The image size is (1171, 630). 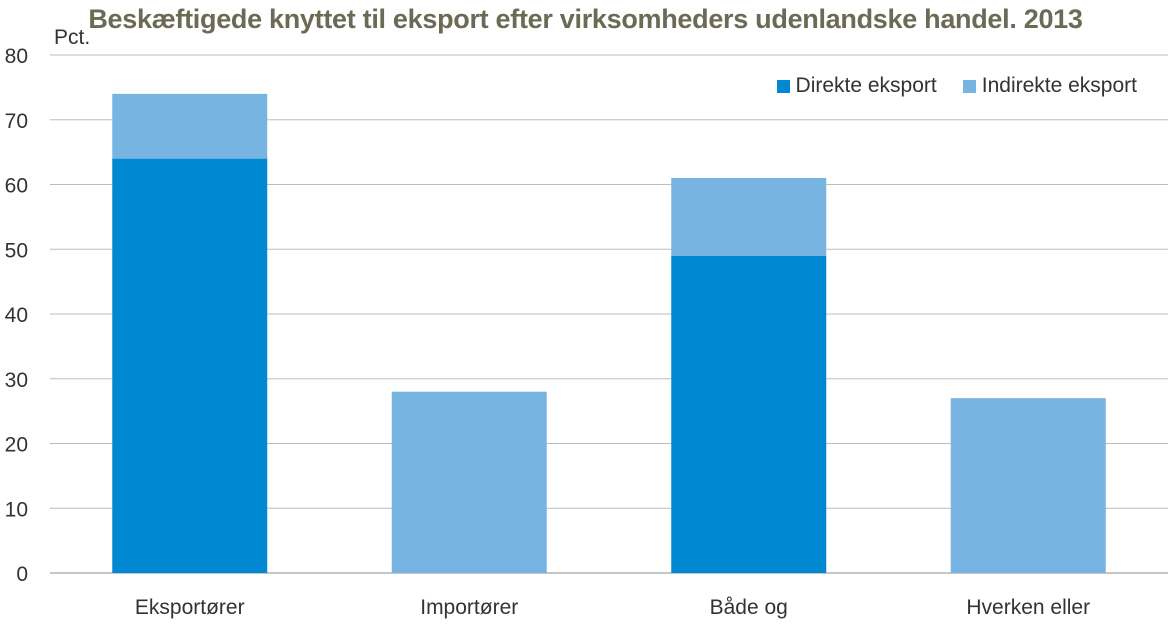 I want to click on legend-label-indirekte: Indirekte eksport, so click(x=1059, y=85).